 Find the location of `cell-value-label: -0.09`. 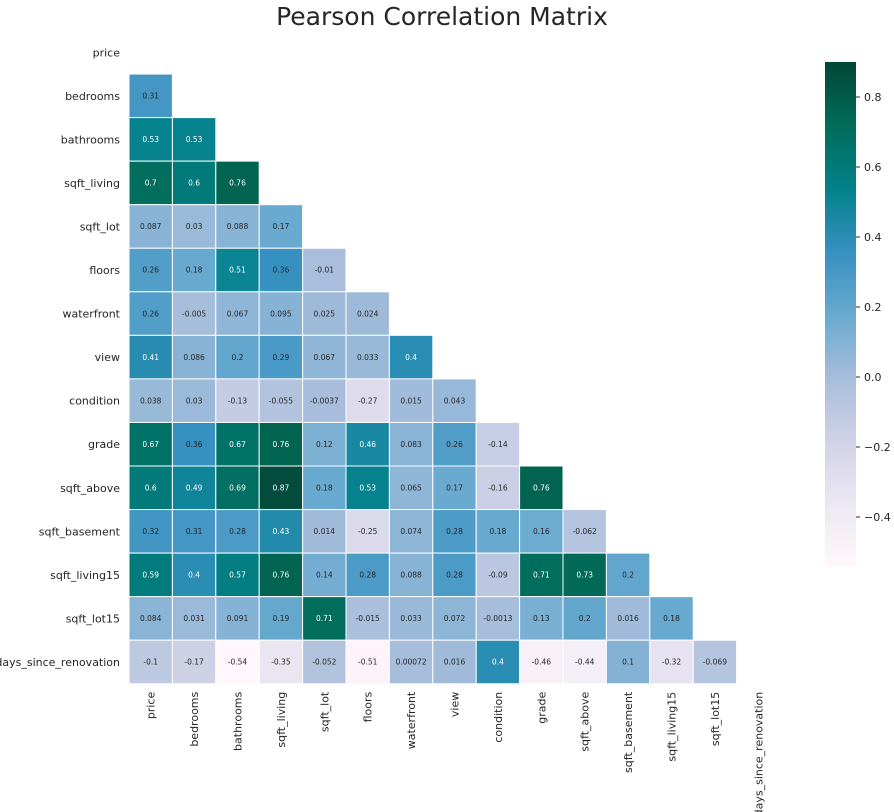

cell-value-label: -0.09 is located at coordinates (498, 575).